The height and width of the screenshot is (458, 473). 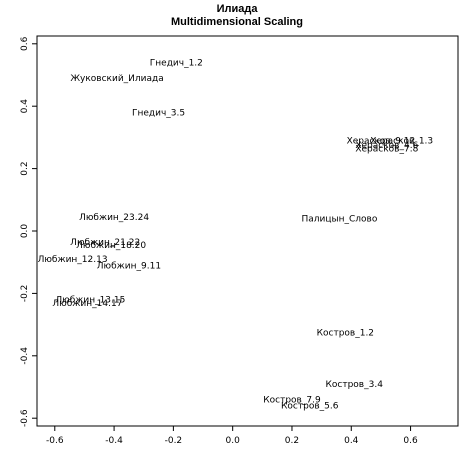 What do you see at coordinates (310, 407) in the screenshot?
I see `data-point-label: Костров_5.6` at bounding box center [310, 407].